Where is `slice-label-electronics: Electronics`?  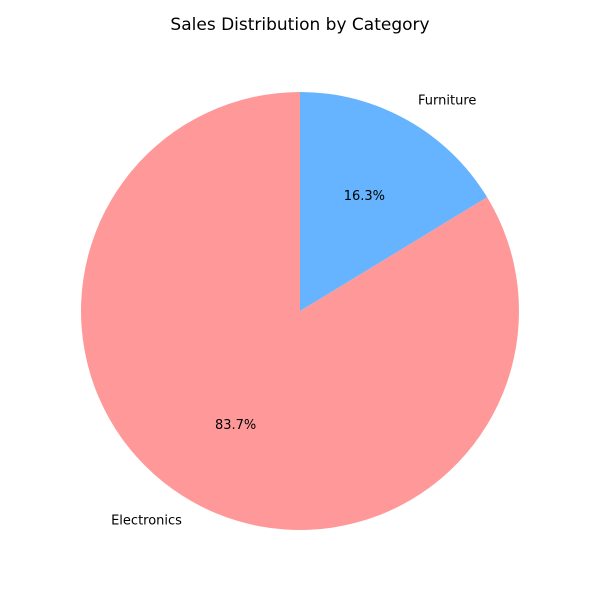
slice-label-electronics: Electronics is located at coordinates (146, 520).